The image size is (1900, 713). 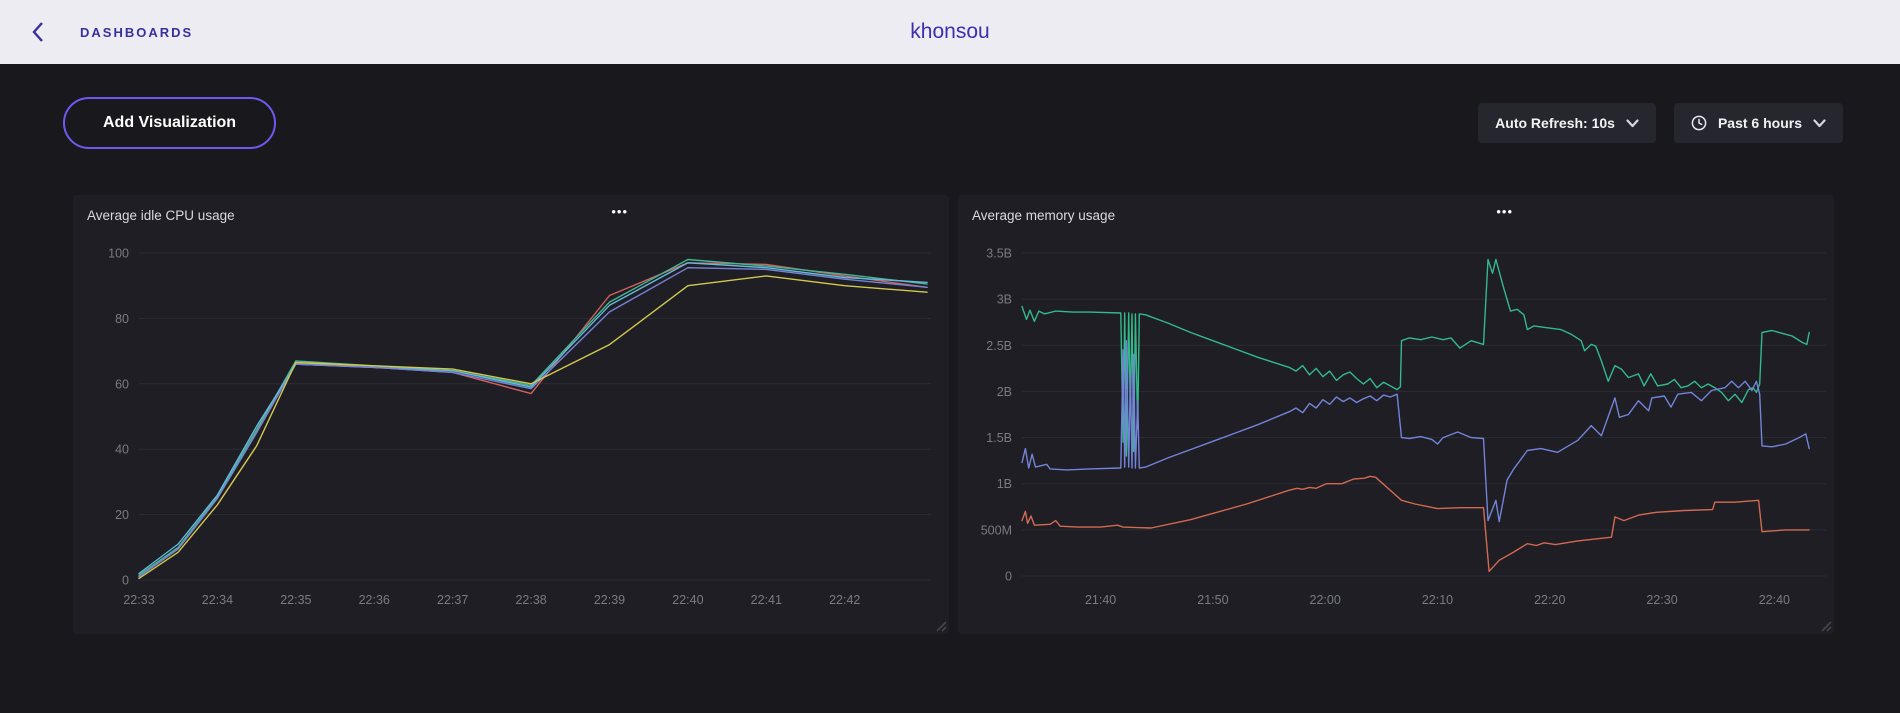 I want to click on series-mem-green, so click(x=1415, y=357).